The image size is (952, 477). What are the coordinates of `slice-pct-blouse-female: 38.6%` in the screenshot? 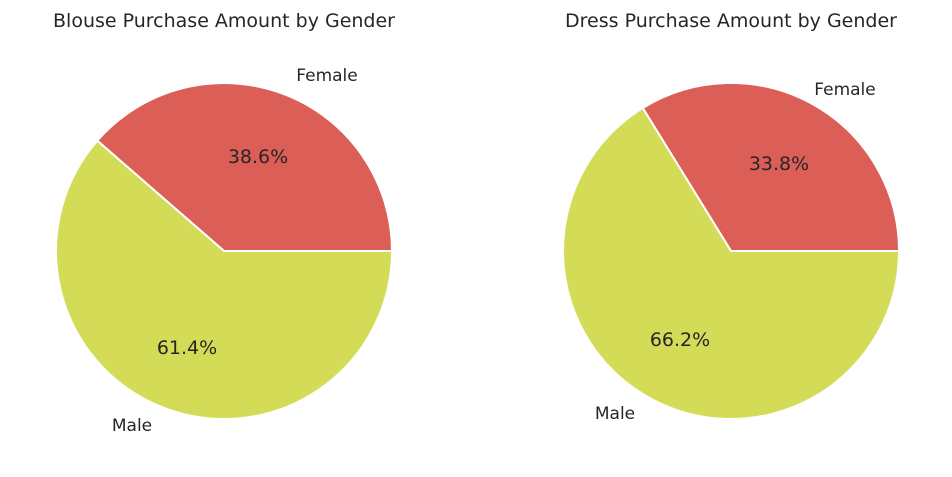 It's located at (258, 157).